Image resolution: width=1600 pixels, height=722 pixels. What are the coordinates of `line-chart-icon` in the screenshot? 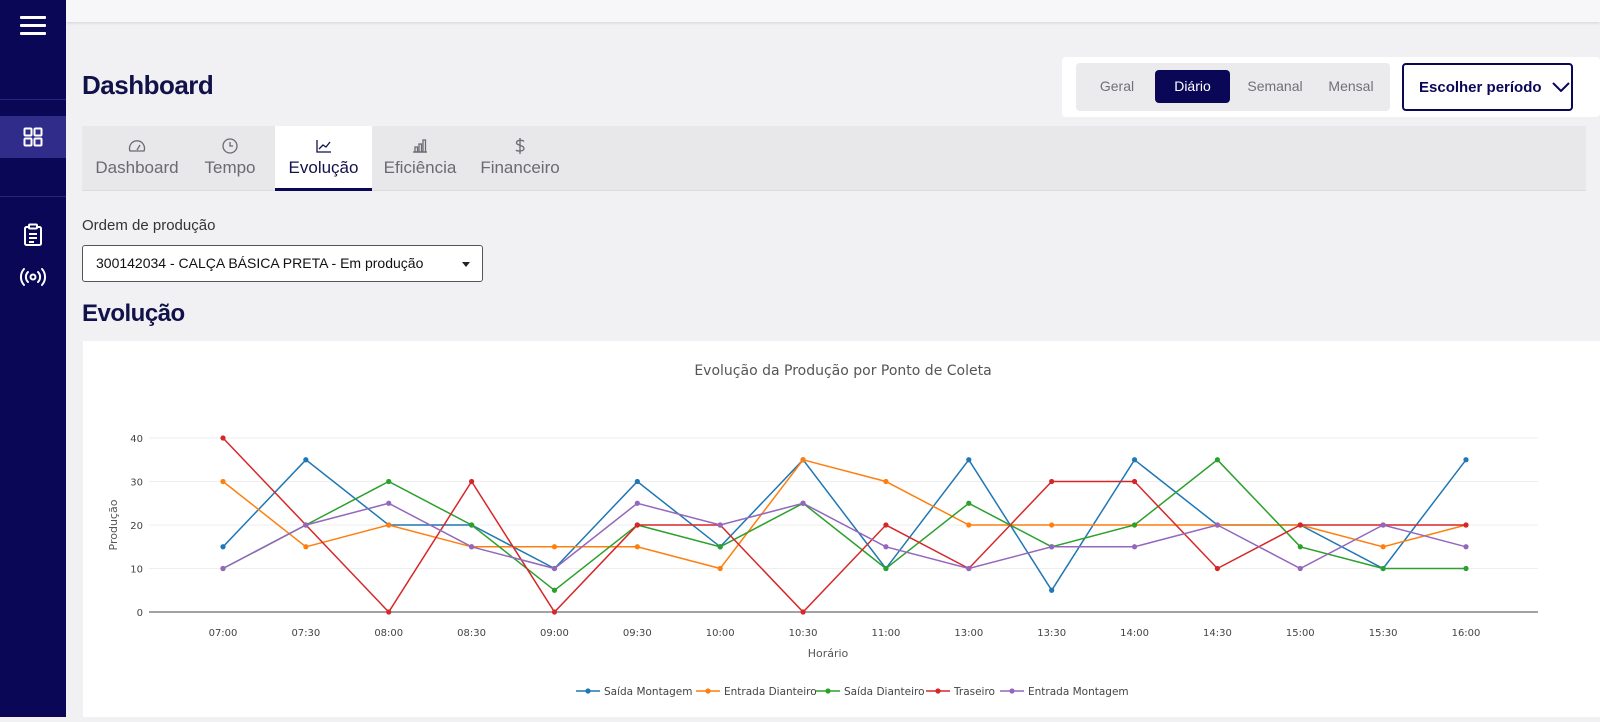 It's located at (323, 146).